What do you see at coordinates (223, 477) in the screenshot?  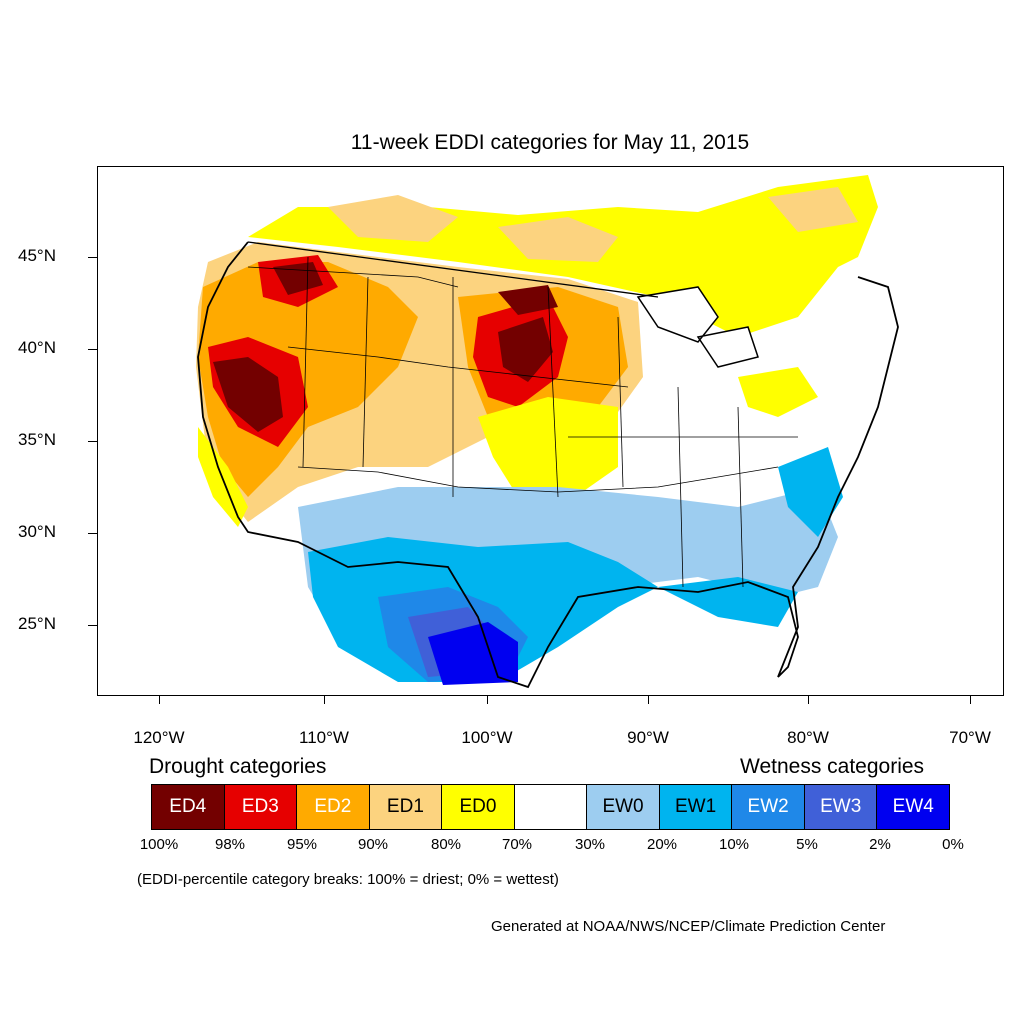 I see `west-coast-yellow` at bounding box center [223, 477].